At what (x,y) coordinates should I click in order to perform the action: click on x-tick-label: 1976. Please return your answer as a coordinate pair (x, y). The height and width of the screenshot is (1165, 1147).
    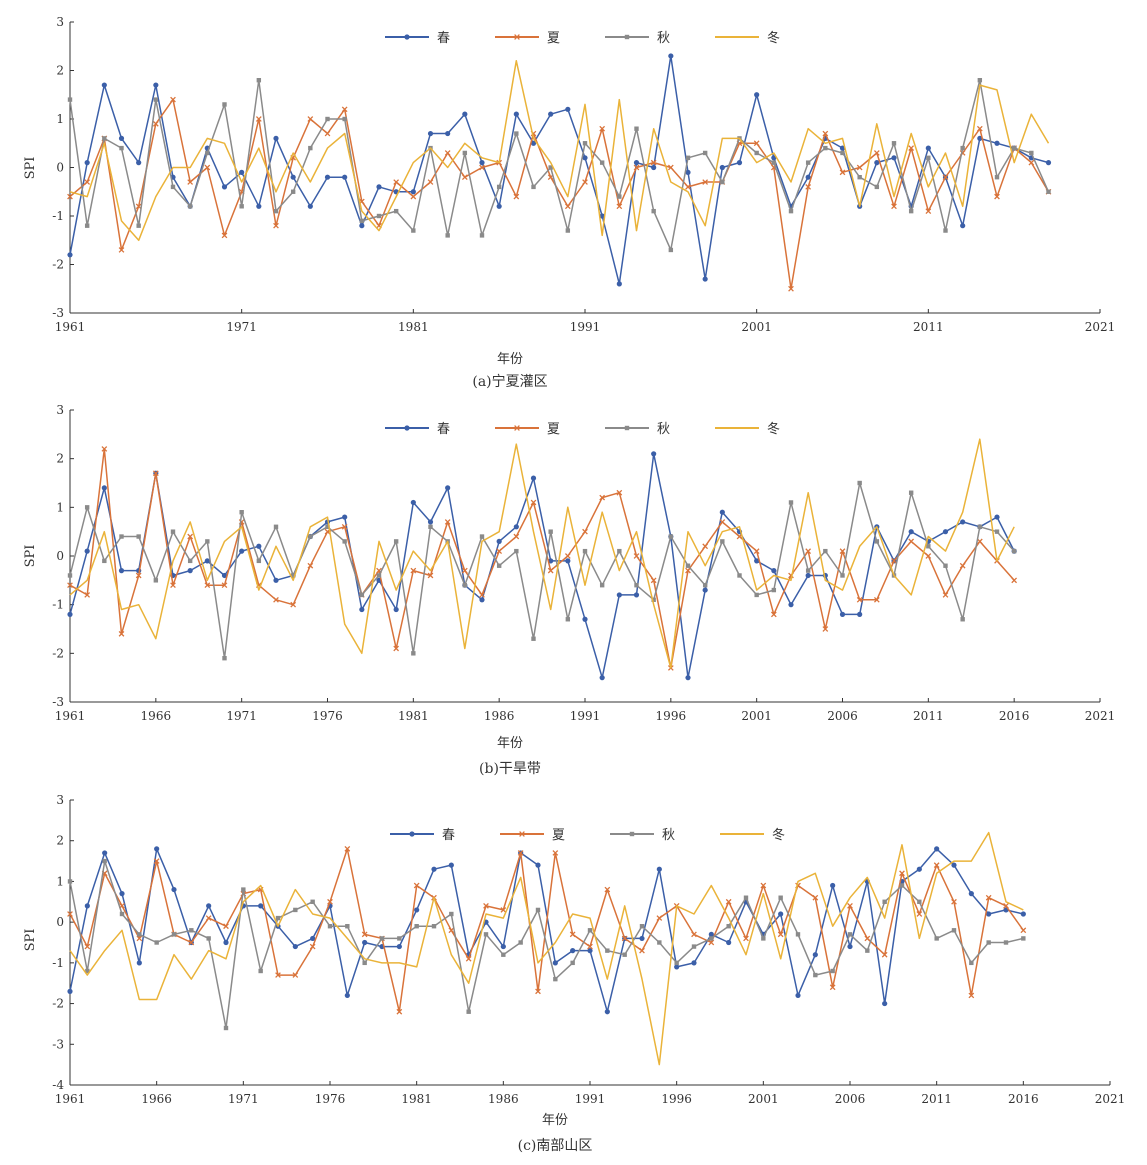
    Looking at the image, I should click on (330, 1099).